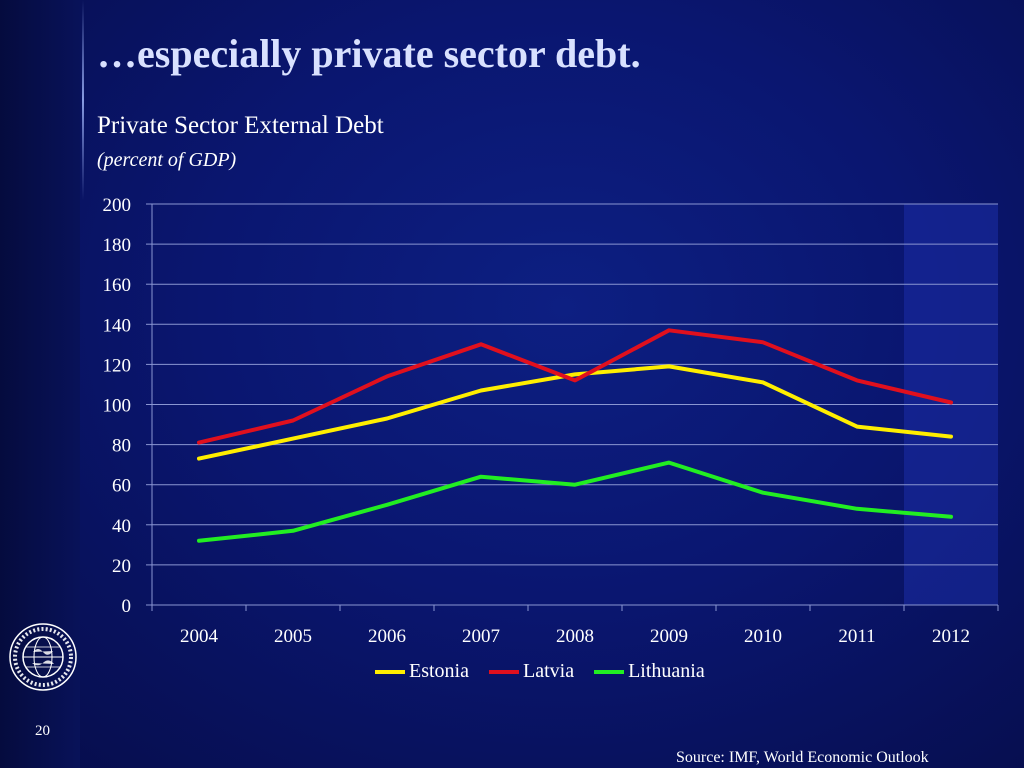 This screenshot has height=768, width=1024. What do you see at coordinates (117, 245) in the screenshot?
I see `y-tick-label-180: 180` at bounding box center [117, 245].